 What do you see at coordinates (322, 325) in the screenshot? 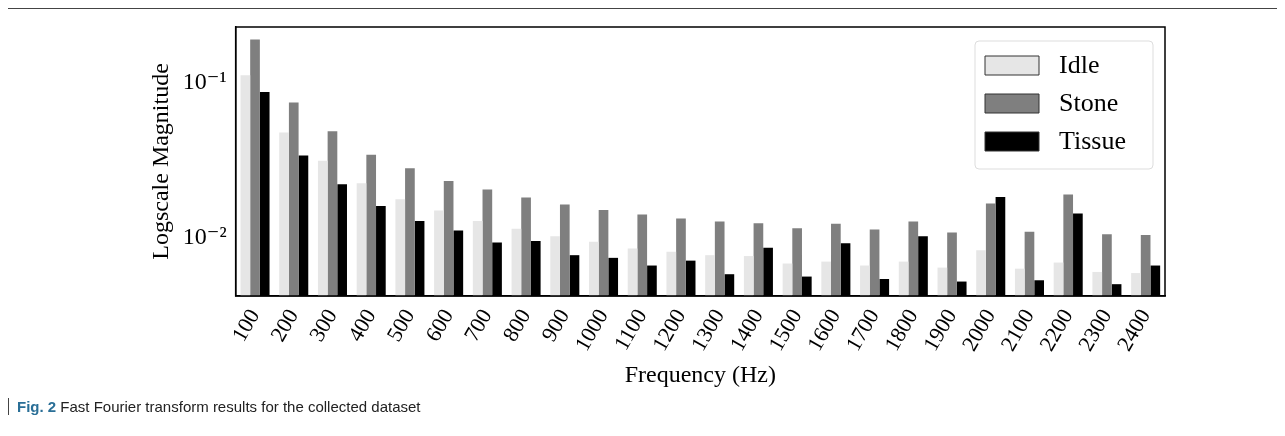
I see `x-tick-label: 300` at bounding box center [322, 325].